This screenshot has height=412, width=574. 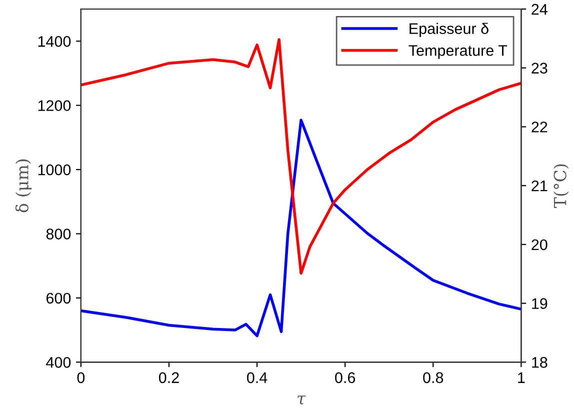 I want to click on y-tick-label: 800, so click(x=58, y=234).